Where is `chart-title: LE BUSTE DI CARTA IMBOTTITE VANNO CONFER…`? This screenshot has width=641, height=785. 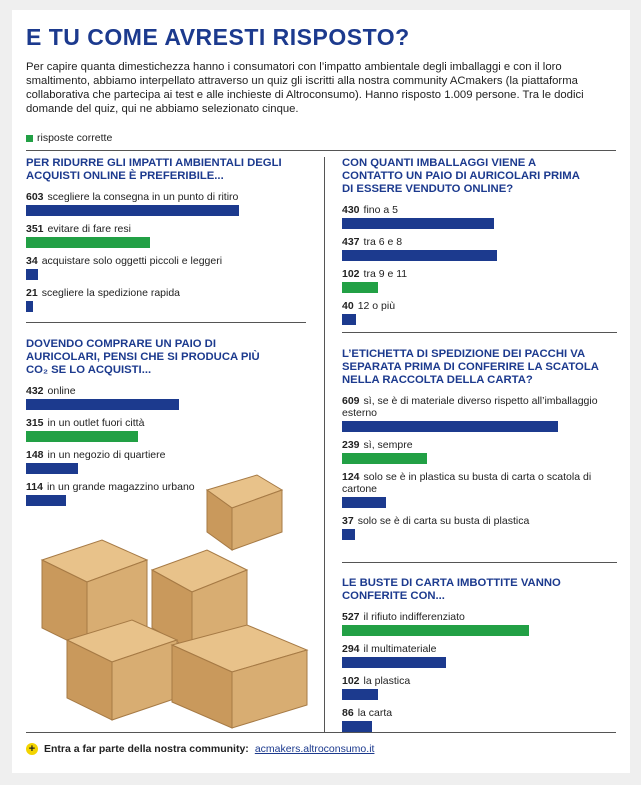 chart-title: LE BUSTE DI CARTA IMBOTTITE VANNO CONFER… is located at coordinates (451, 589).